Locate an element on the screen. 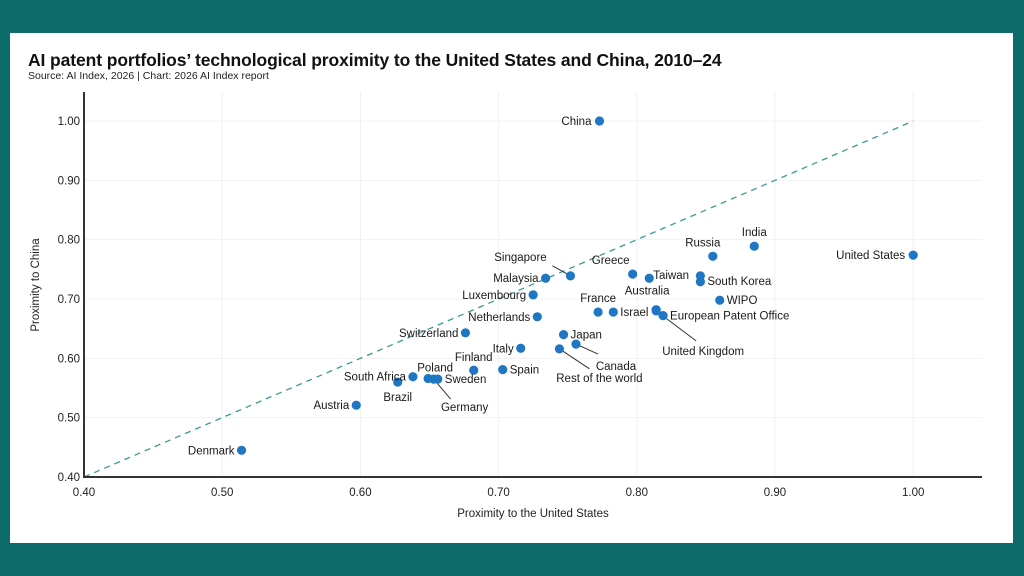 The image size is (1024, 576). label-sweden: Sweden is located at coordinates (466, 380).